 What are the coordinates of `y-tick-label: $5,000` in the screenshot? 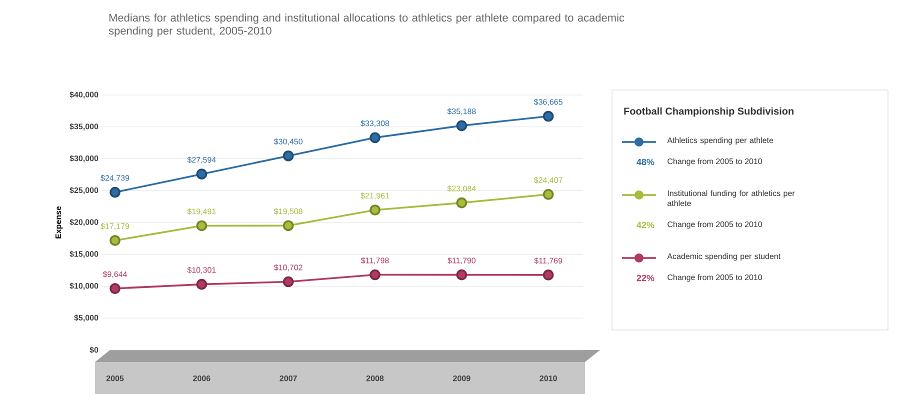 It's located at (86, 318).